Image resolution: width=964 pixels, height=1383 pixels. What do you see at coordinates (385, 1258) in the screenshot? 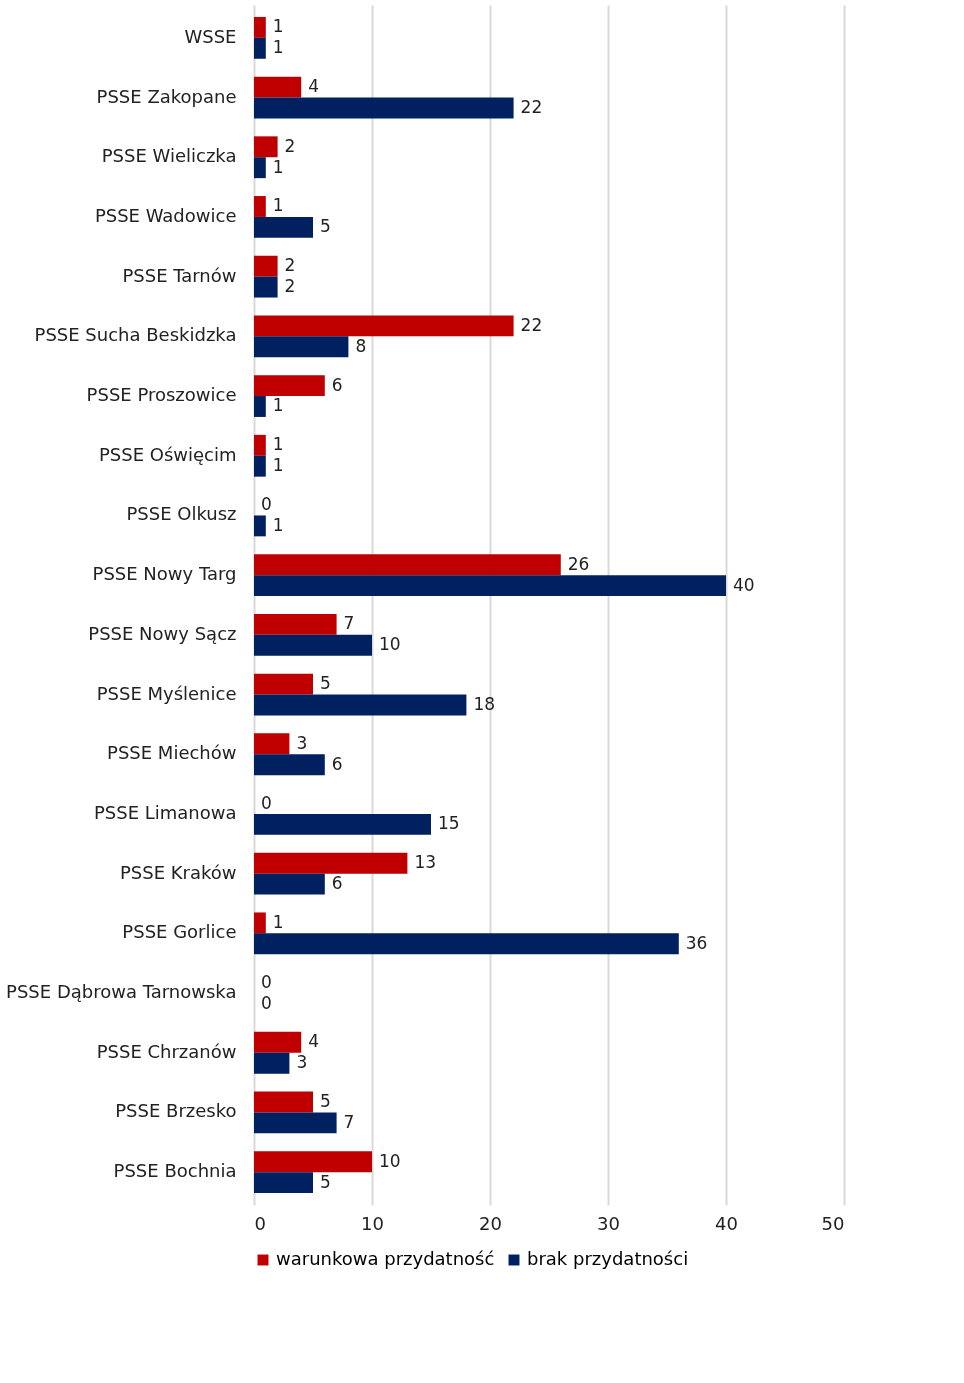
I see `legend-label: warunkowa przydatność` at bounding box center [385, 1258].